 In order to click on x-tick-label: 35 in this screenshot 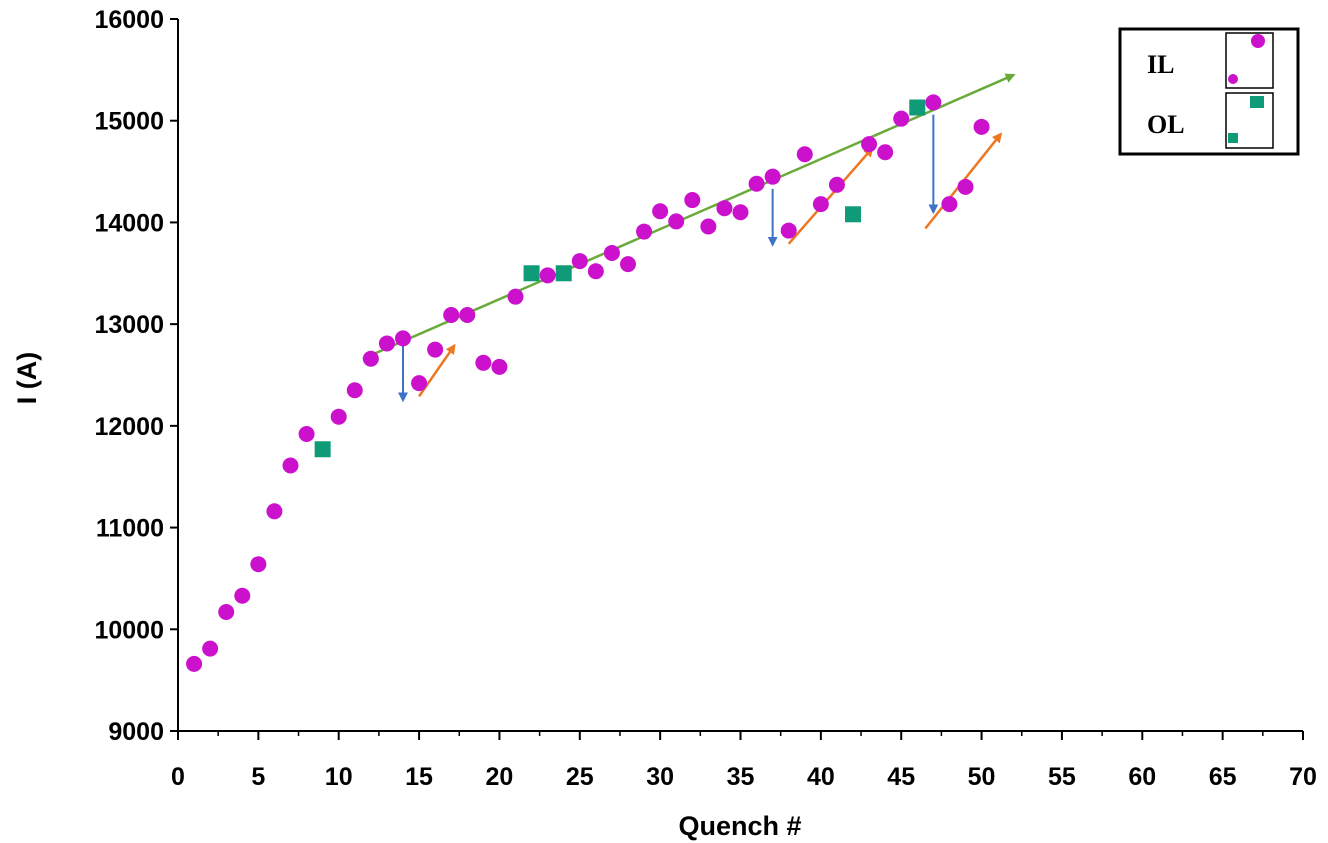, I will do `click(741, 777)`.